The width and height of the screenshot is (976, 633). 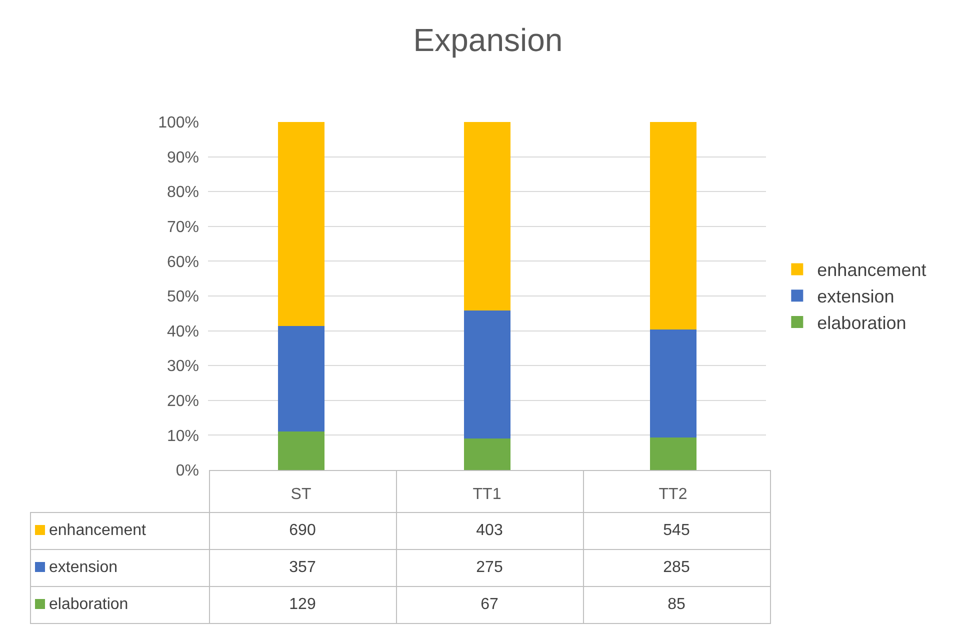 What do you see at coordinates (182, 436) in the screenshot?
I see `y-tick-label: 10%` at bounding box center [182, 436].